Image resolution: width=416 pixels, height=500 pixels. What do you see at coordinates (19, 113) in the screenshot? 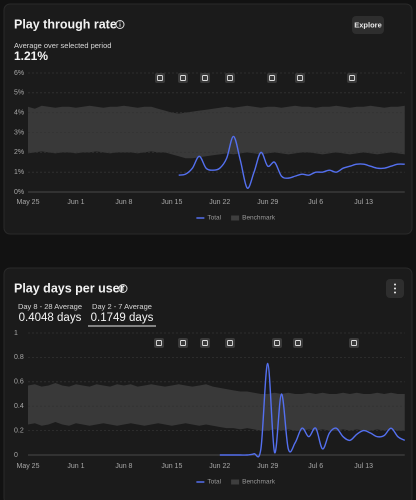
I see `y-tick-label: 4%` at bounding box center [19, 113].